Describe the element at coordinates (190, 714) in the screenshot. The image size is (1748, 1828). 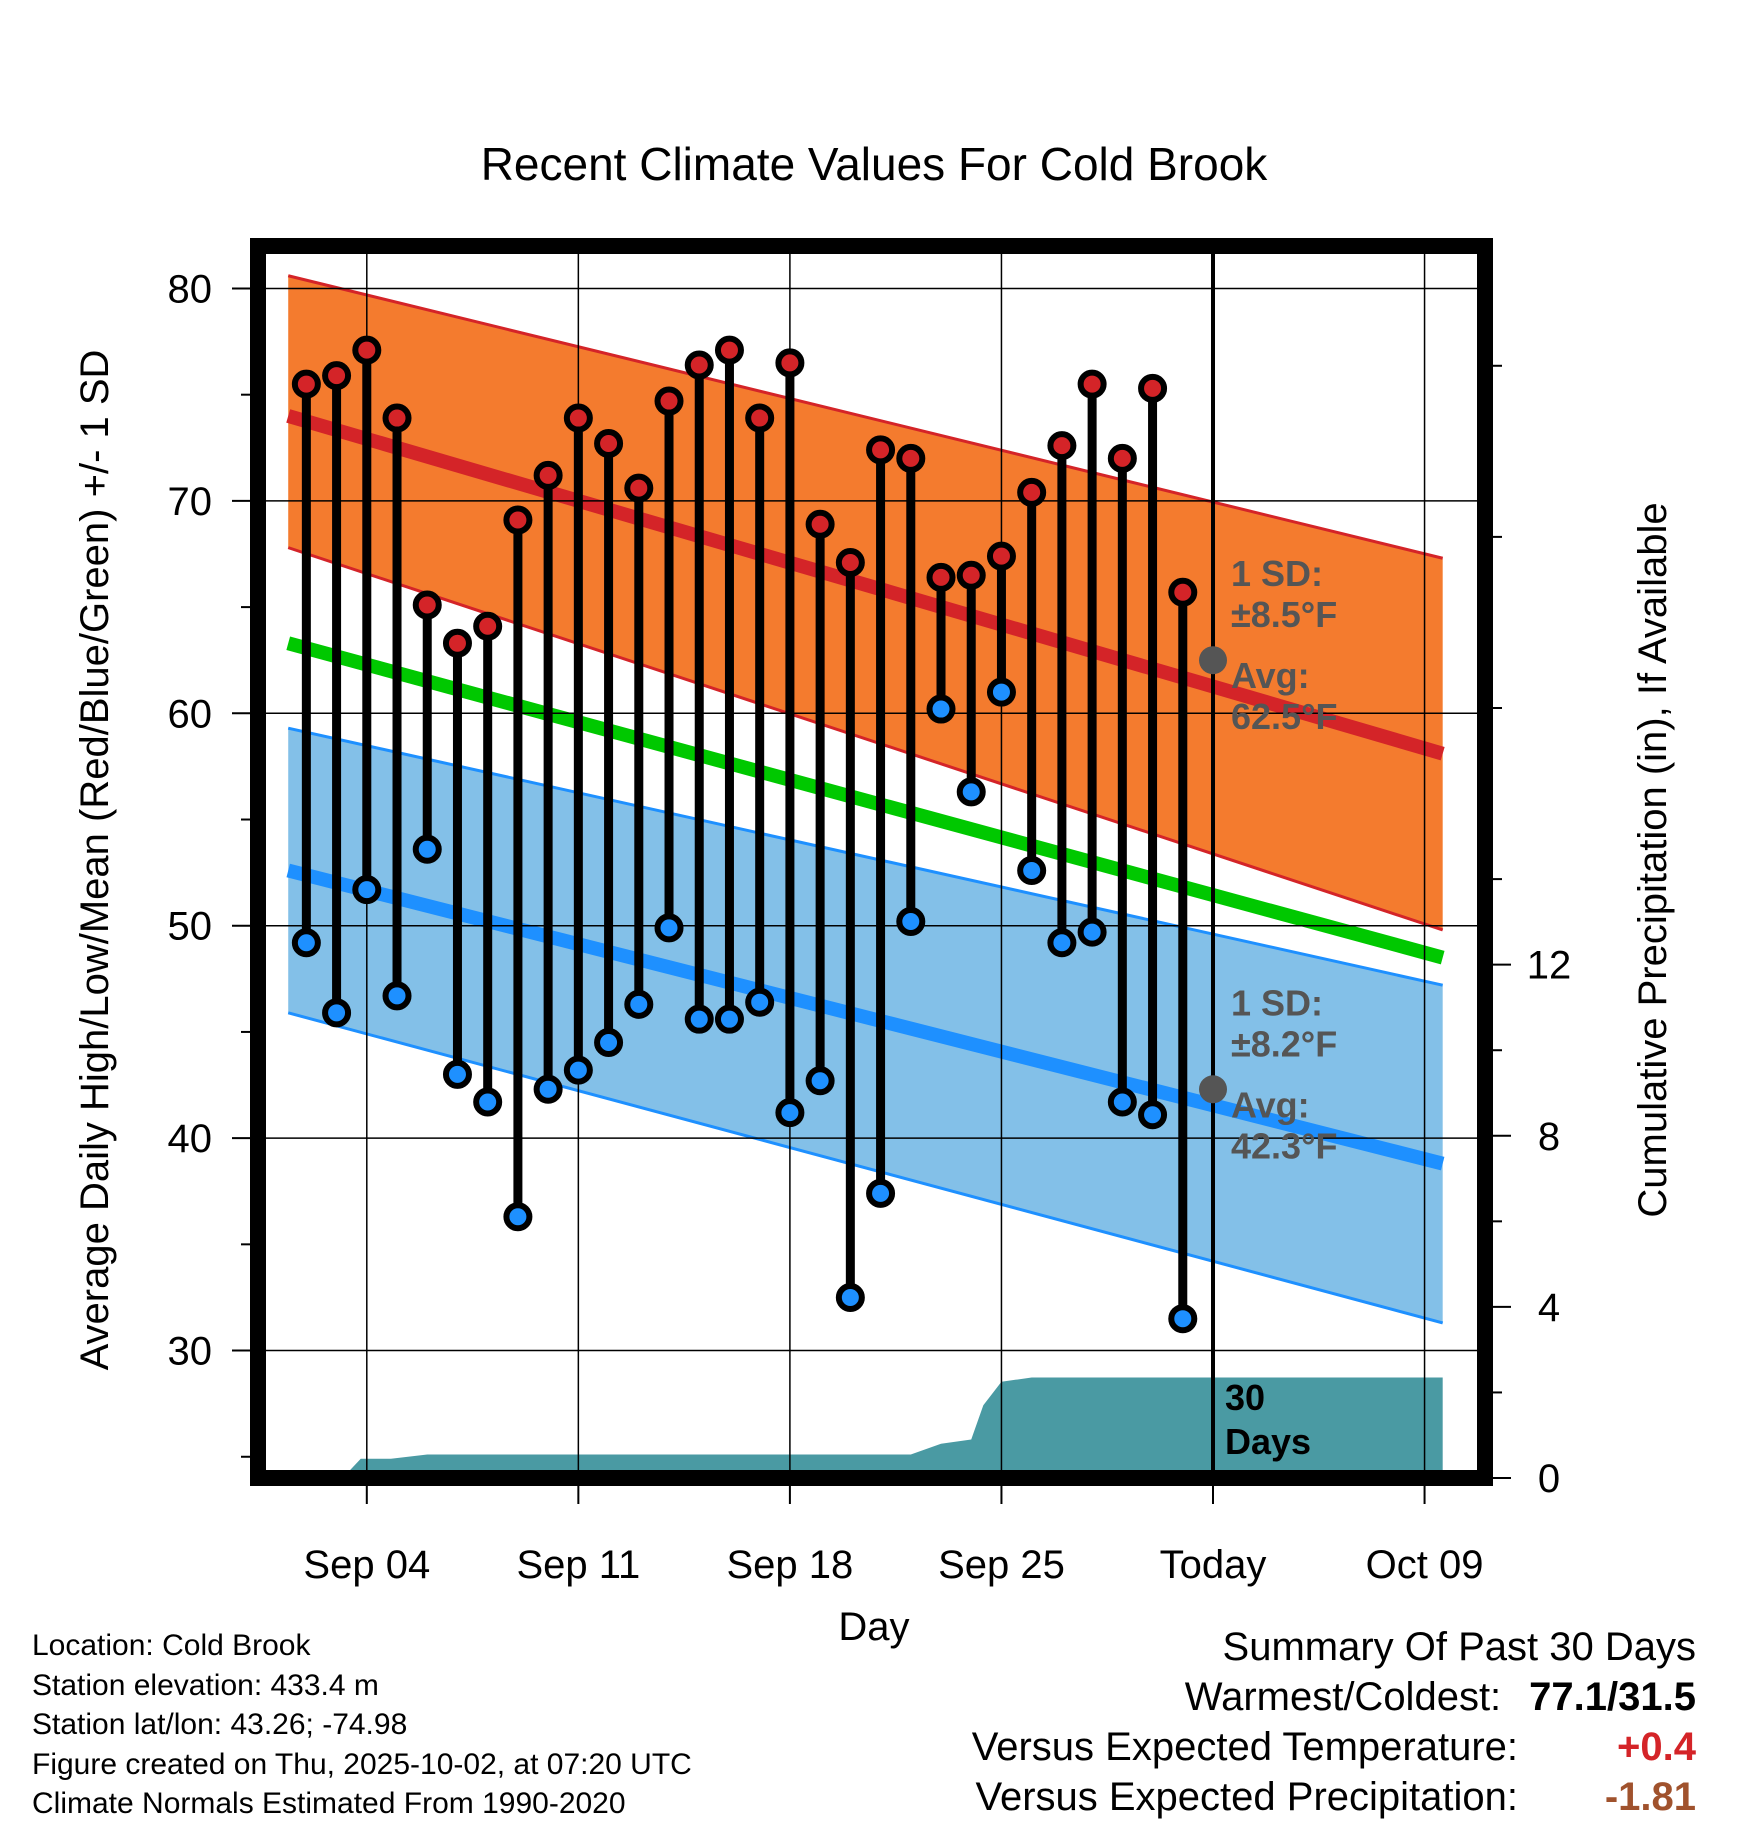
I see `y-tick-label: 60` at that location.